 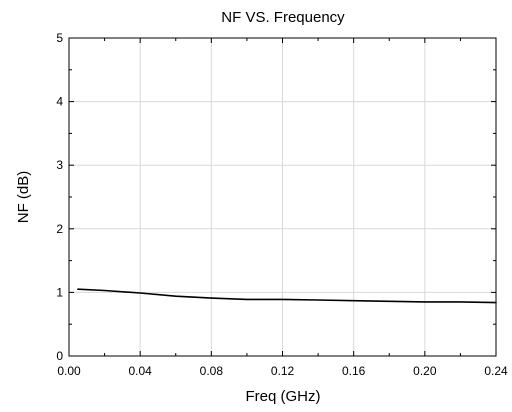 What do you see at coordinates (212, 371) in the screenshot?
I see `x-tick-label: 0.08` at bounding box center [212, 371].